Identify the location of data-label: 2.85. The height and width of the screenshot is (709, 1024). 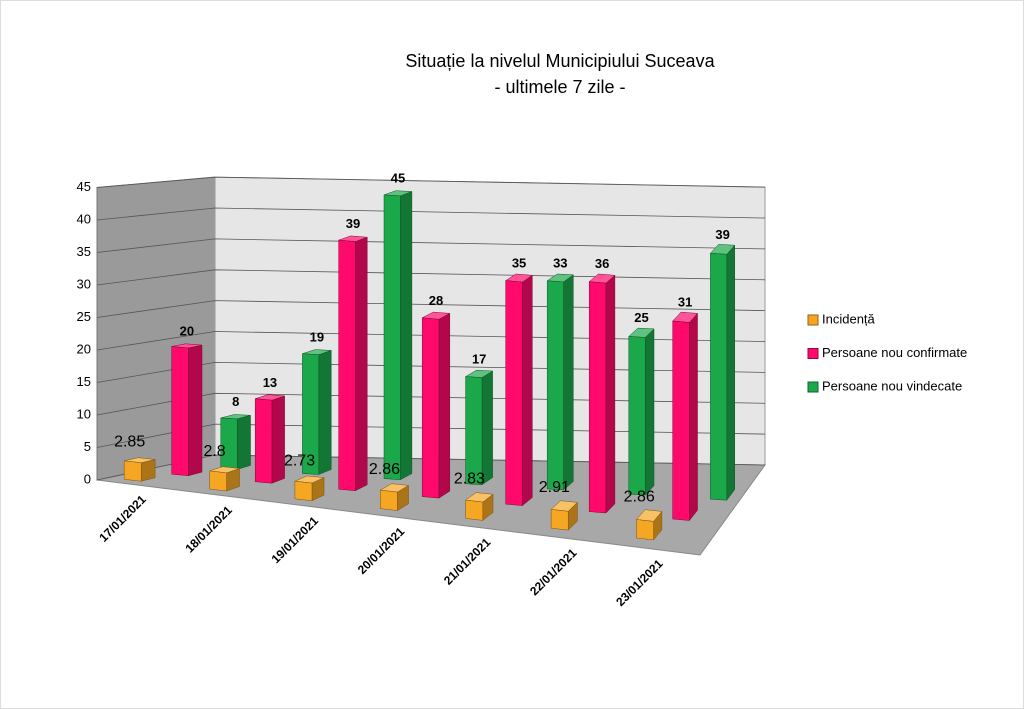
(129, 441).